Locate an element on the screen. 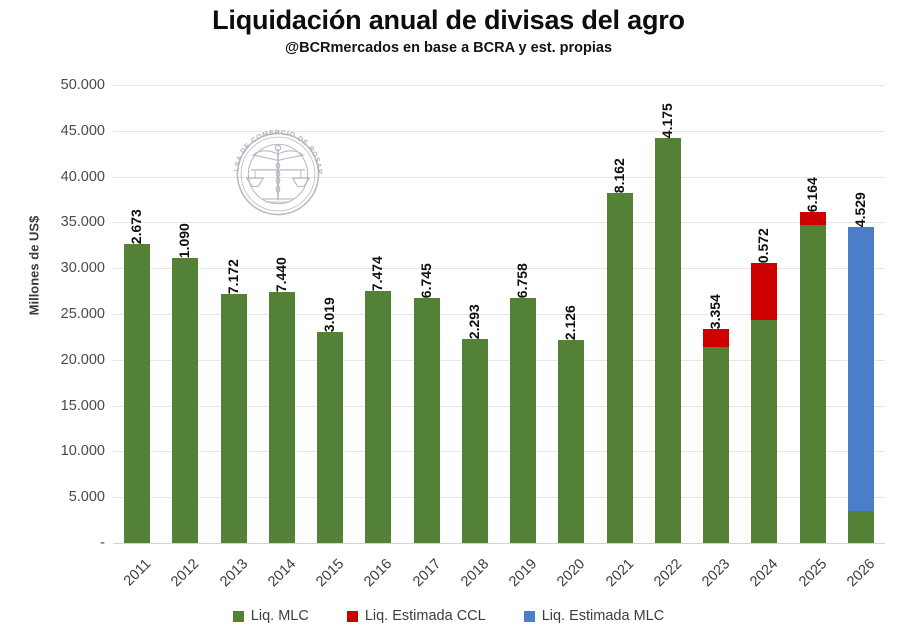 This screenshot has width=897, height=641. y-axis-tick-label: 20.000 is located at coordinates (82, 359).